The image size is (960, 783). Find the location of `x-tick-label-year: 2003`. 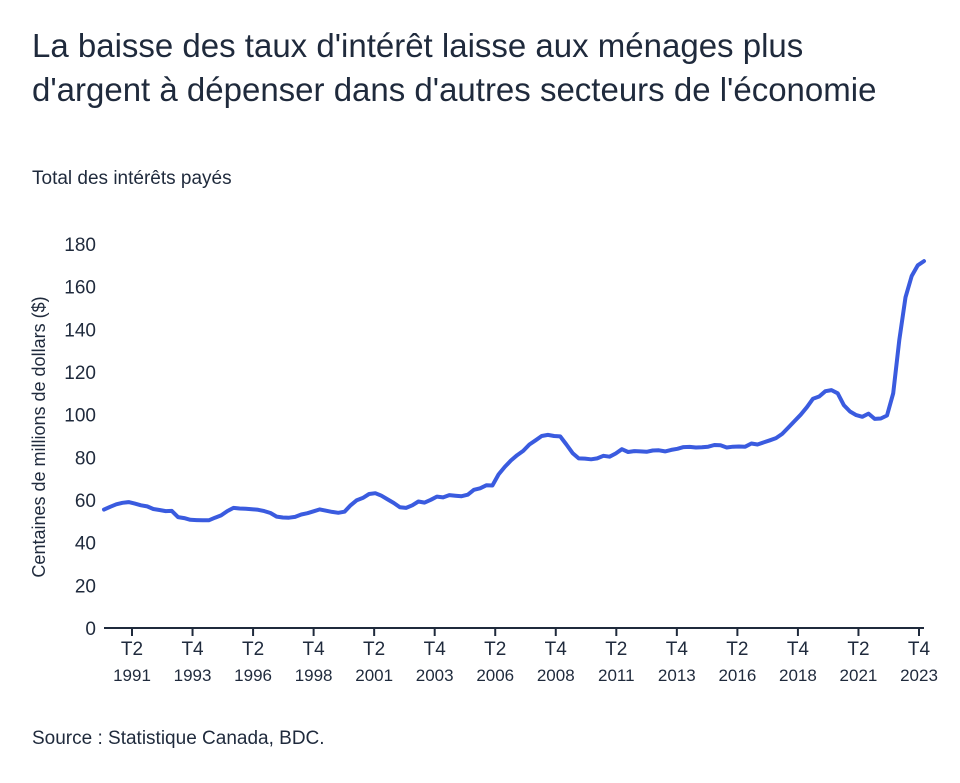

x-tick-label-year: 2003 is located at coordinates (435, 675).